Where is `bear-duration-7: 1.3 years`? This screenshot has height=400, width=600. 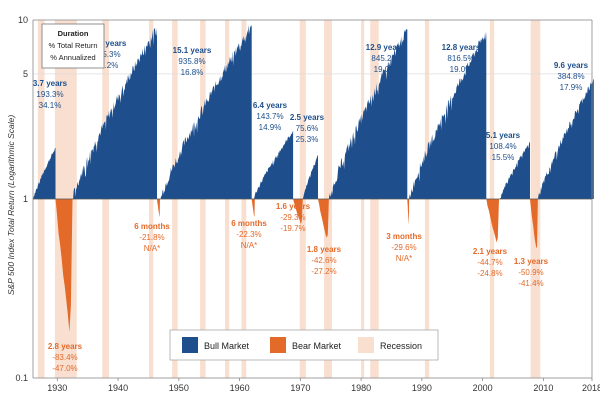 bear-duration-7: 1.3 years is located at coordinates (531, 261).